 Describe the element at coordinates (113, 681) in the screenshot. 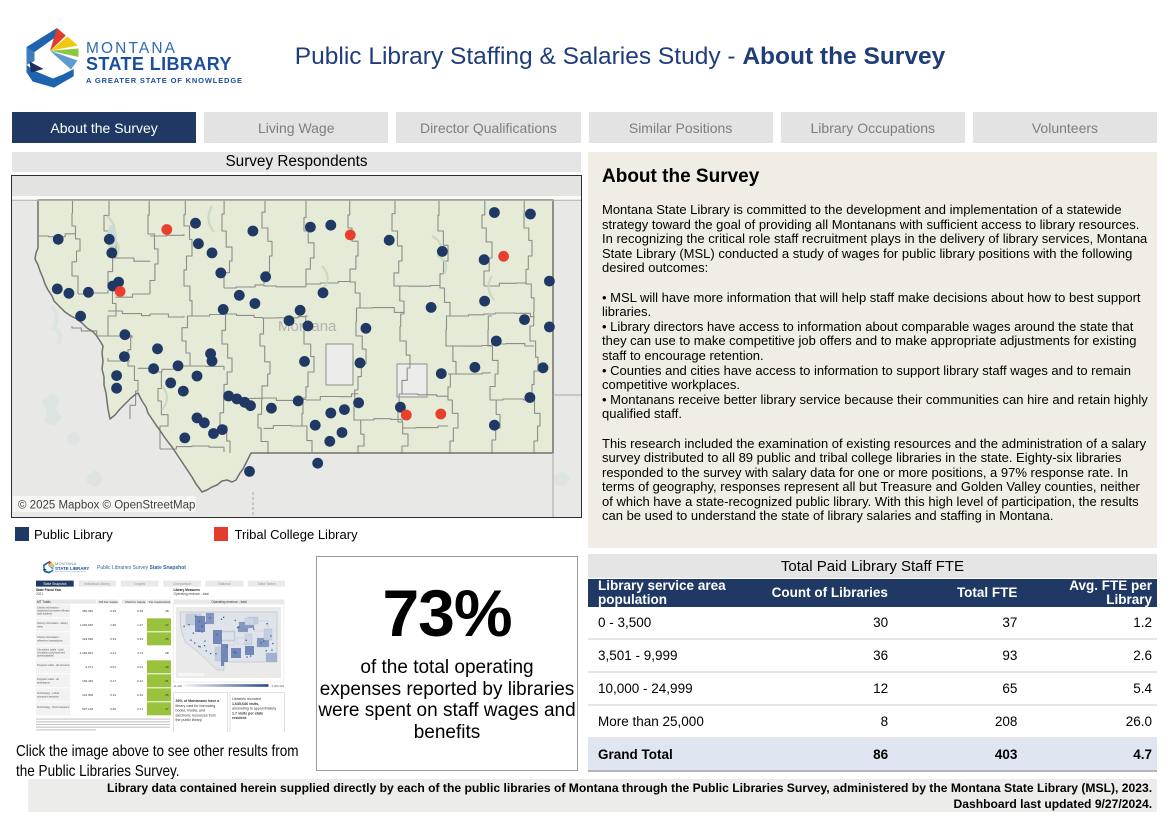

I see `svg-text: 0.17` at that location.